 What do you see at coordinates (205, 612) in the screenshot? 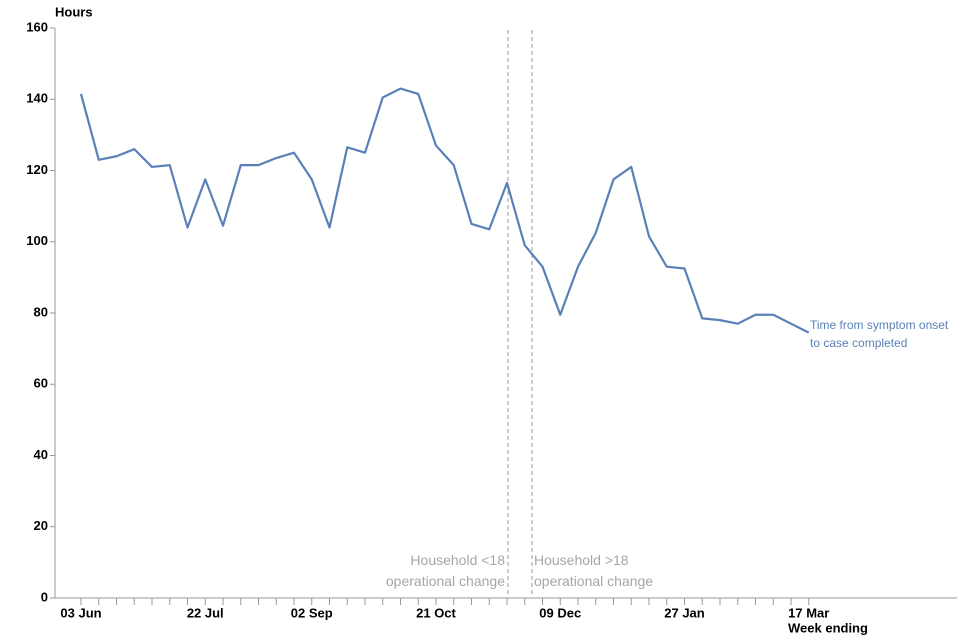
I see `x-tick-label: 22 Jul` at bounding box center [205, 612].